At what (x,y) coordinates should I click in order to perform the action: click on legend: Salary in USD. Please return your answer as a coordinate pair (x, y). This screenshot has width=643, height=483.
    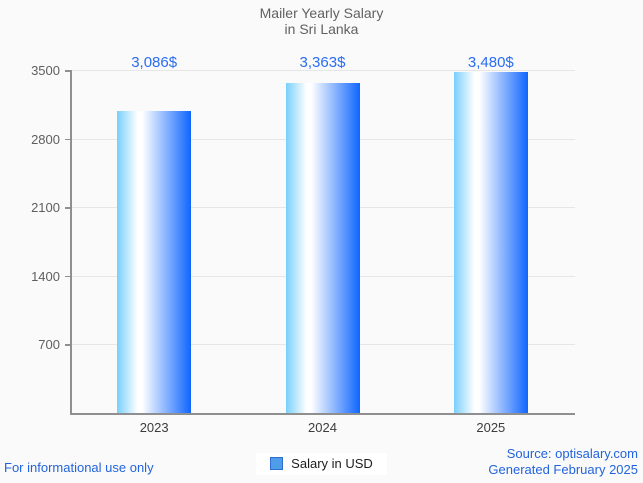
    Looking at the image, I should click on (321, 464).